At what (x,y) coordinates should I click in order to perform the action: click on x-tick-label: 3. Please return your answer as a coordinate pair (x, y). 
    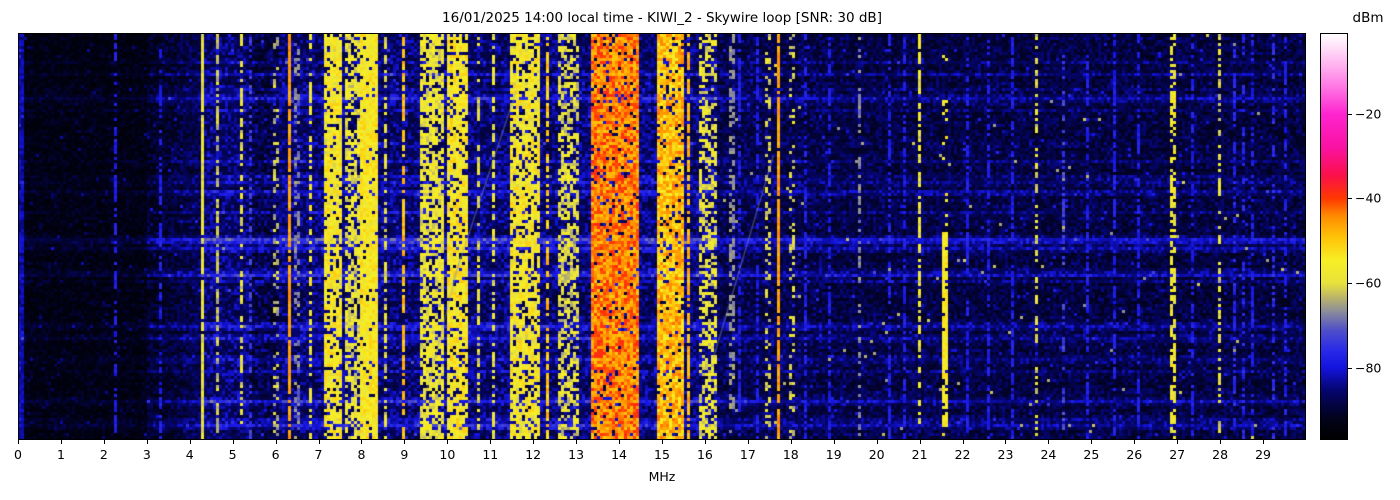
    Looking at the image, I should click on (146, 454).